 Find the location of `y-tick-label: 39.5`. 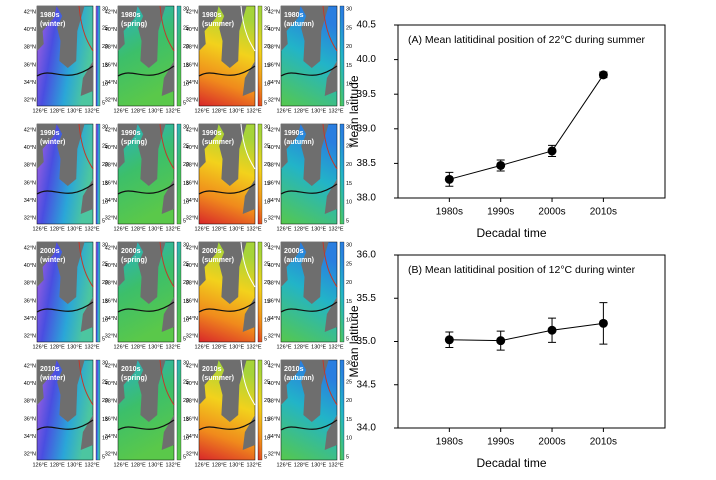

y-tick-label: 39.5 is located at coordinates (367, 94).